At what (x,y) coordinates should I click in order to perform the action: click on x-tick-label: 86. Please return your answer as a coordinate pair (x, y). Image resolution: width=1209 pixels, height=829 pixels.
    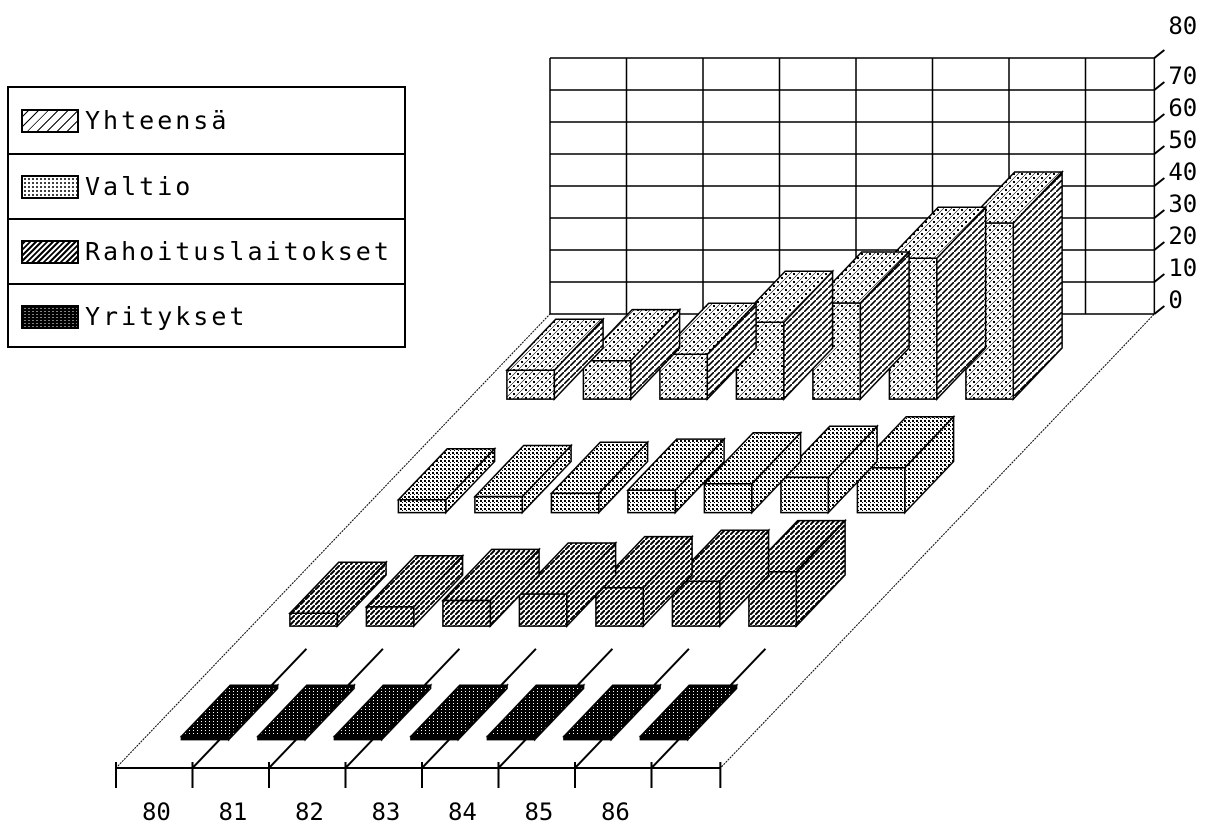
    Looking at the image, I should click on (615, 812).